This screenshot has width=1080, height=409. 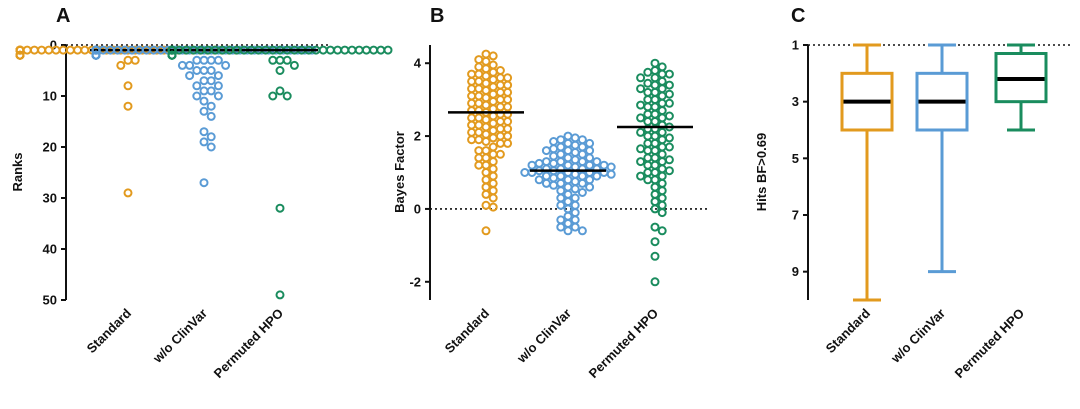 What do you see at coordinates (53, 45) in the screenshot?
I see `y-tick-label: 0` at bounding box center [53, 45].